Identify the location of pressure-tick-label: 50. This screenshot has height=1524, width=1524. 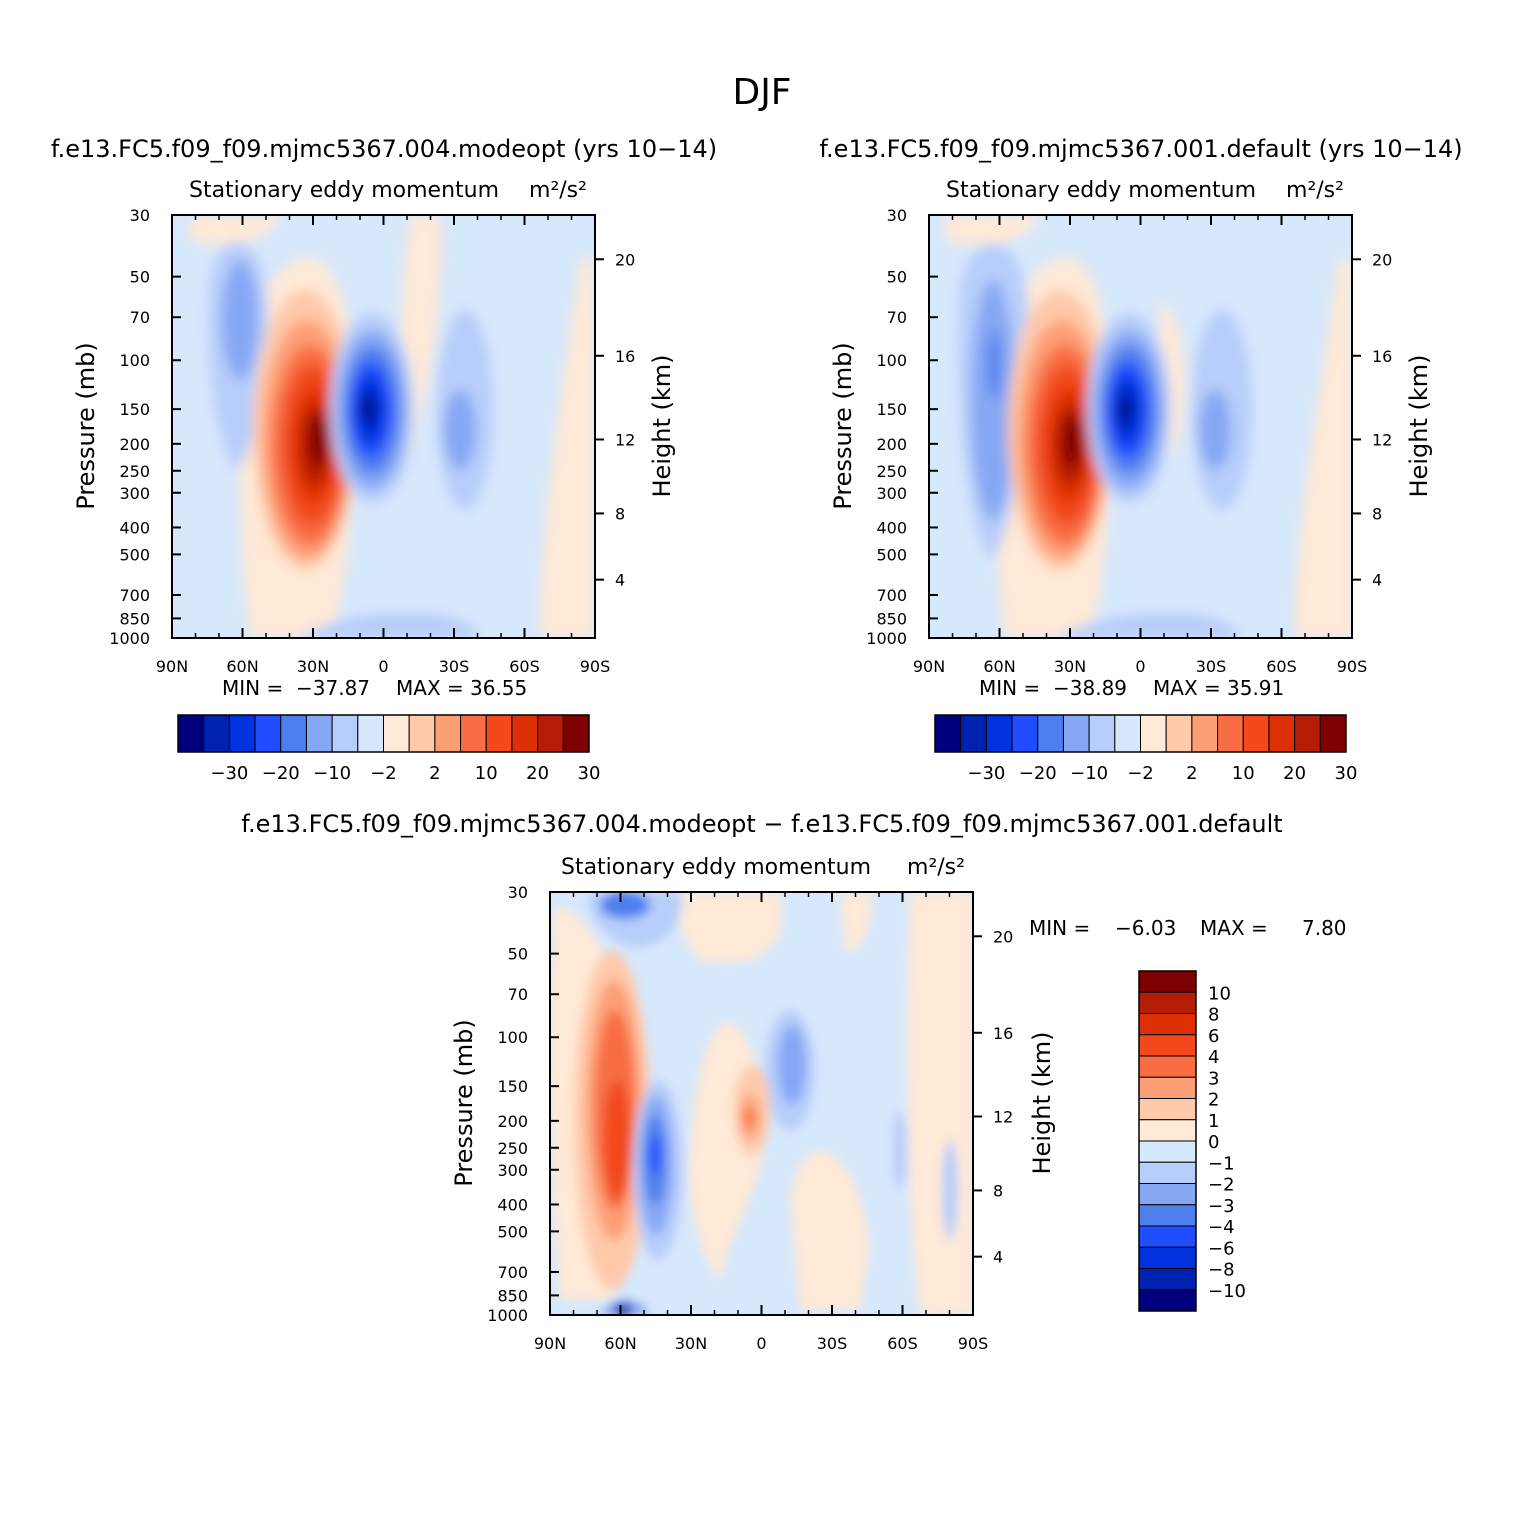
(518, 954).